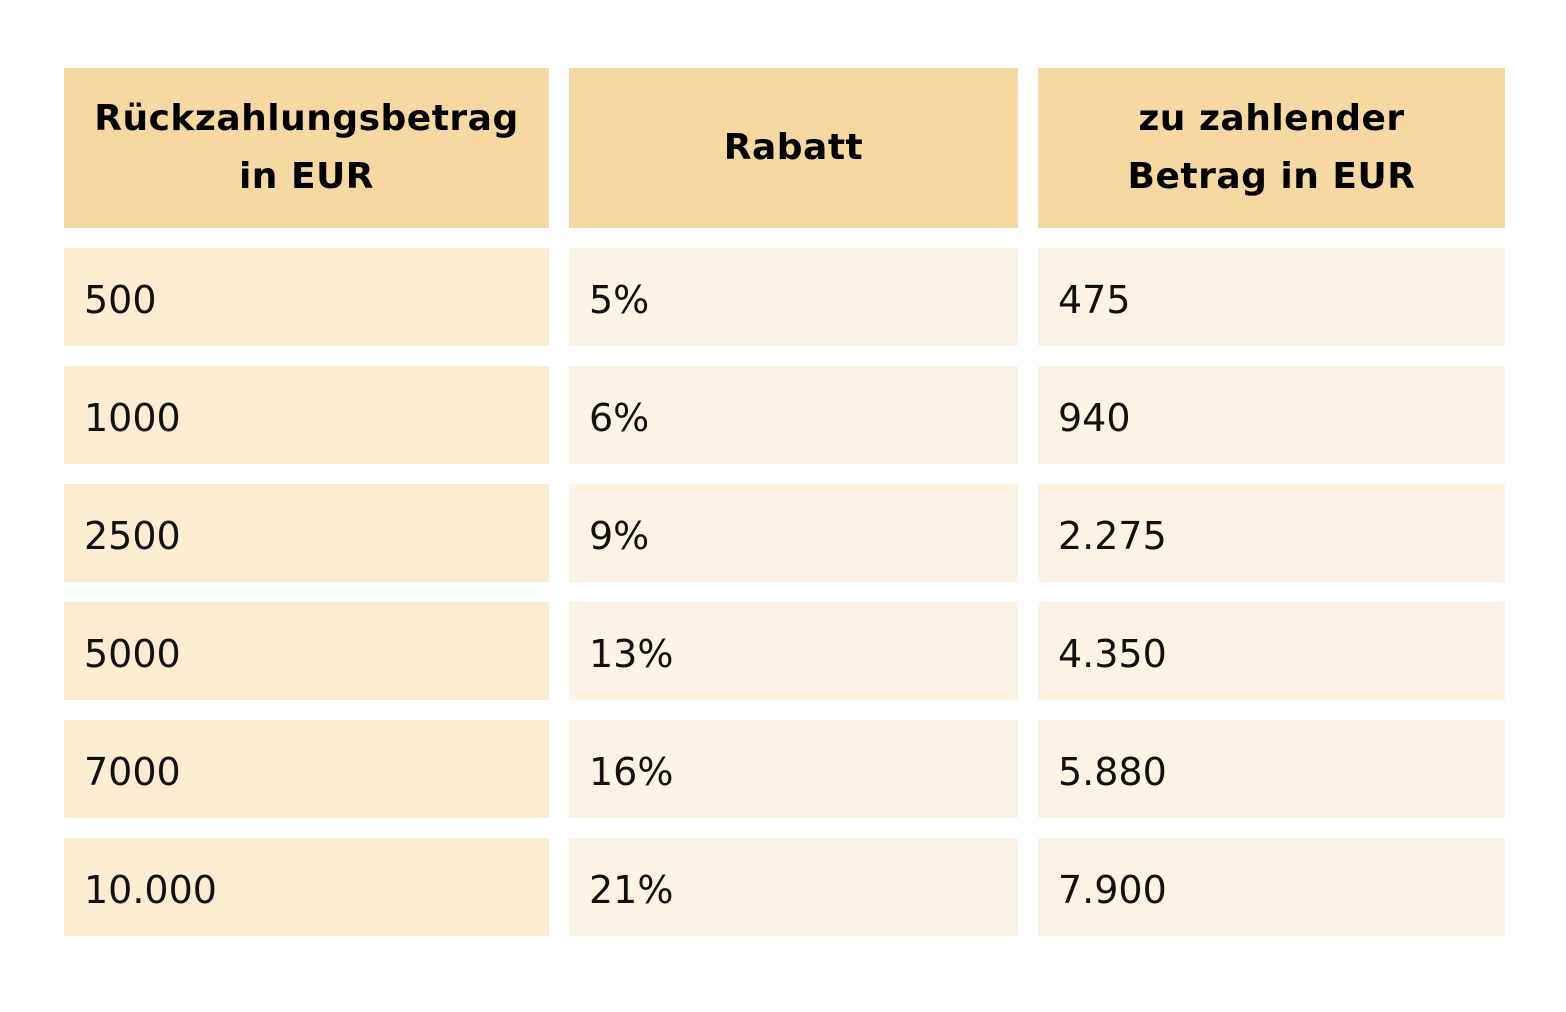  I want to click on table-cell-discount: 6%, so click(793, 415).